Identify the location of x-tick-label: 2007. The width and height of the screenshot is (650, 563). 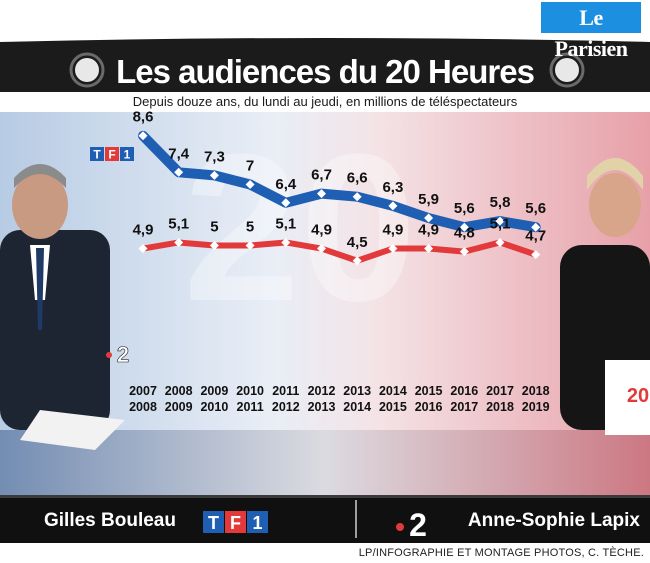
(143, 391).